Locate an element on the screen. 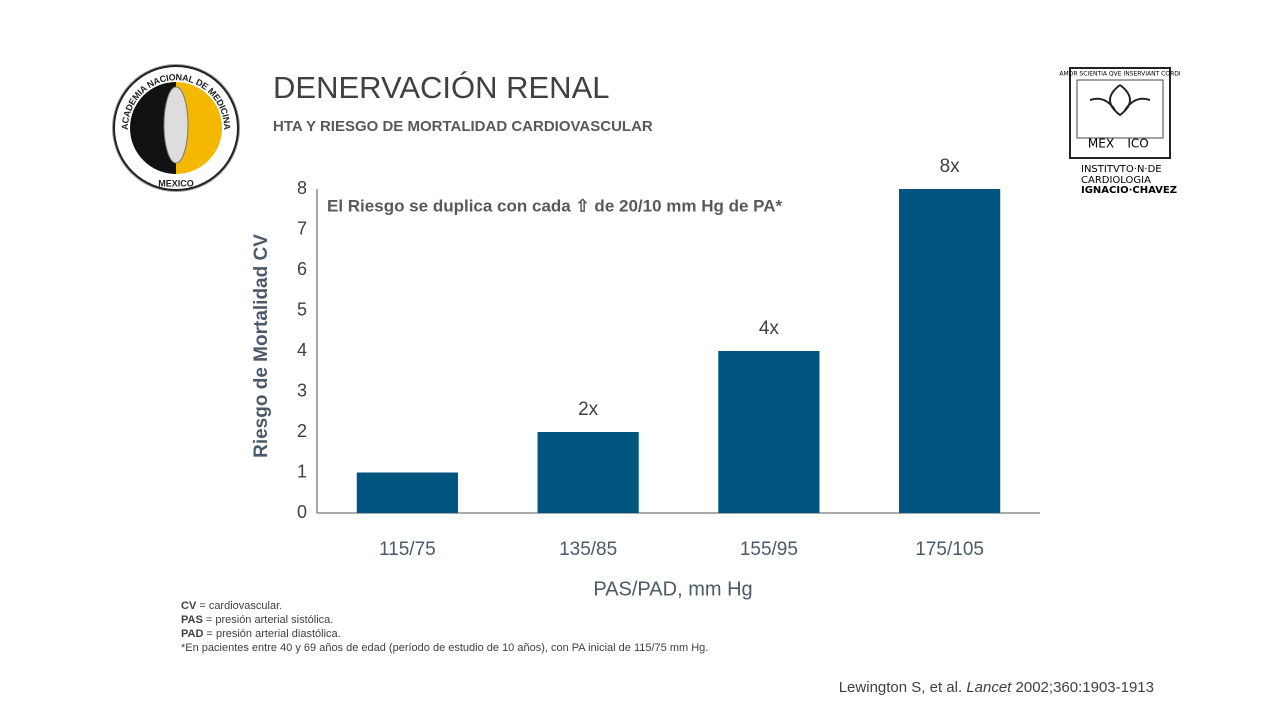 The height and width of the screenshot is (720, 1280). y-tick-label: 4 is located at coordinates (302, 350).